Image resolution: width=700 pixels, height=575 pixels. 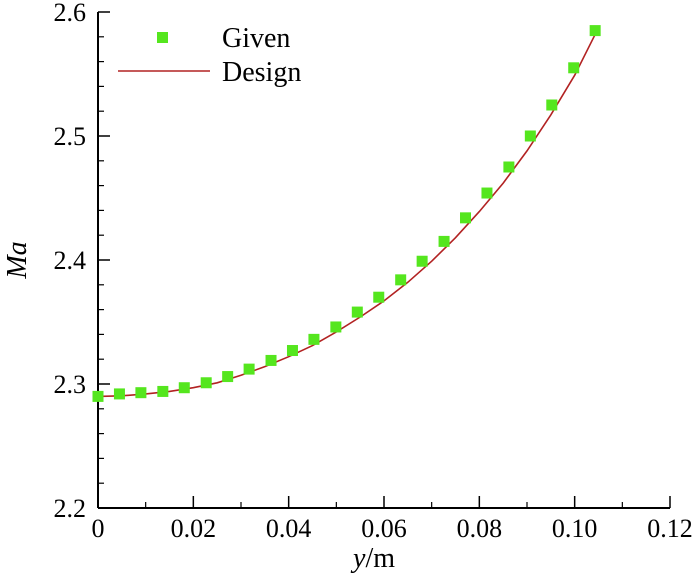 I want to click on x-tick-label: 0.12, so click(x=670, y=528).